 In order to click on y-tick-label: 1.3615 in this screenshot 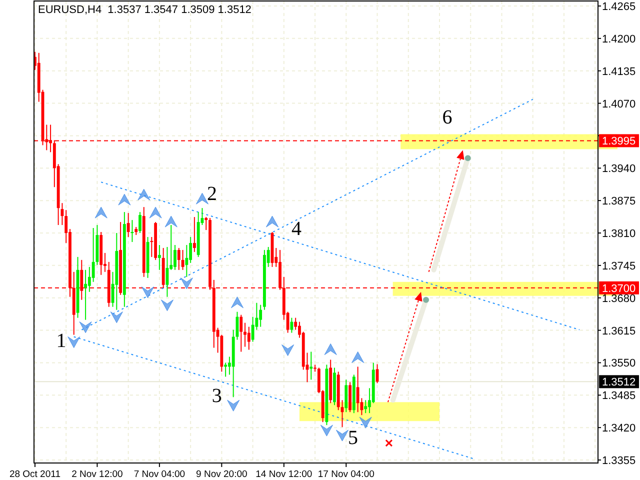, I will do `click(619, 331)`.